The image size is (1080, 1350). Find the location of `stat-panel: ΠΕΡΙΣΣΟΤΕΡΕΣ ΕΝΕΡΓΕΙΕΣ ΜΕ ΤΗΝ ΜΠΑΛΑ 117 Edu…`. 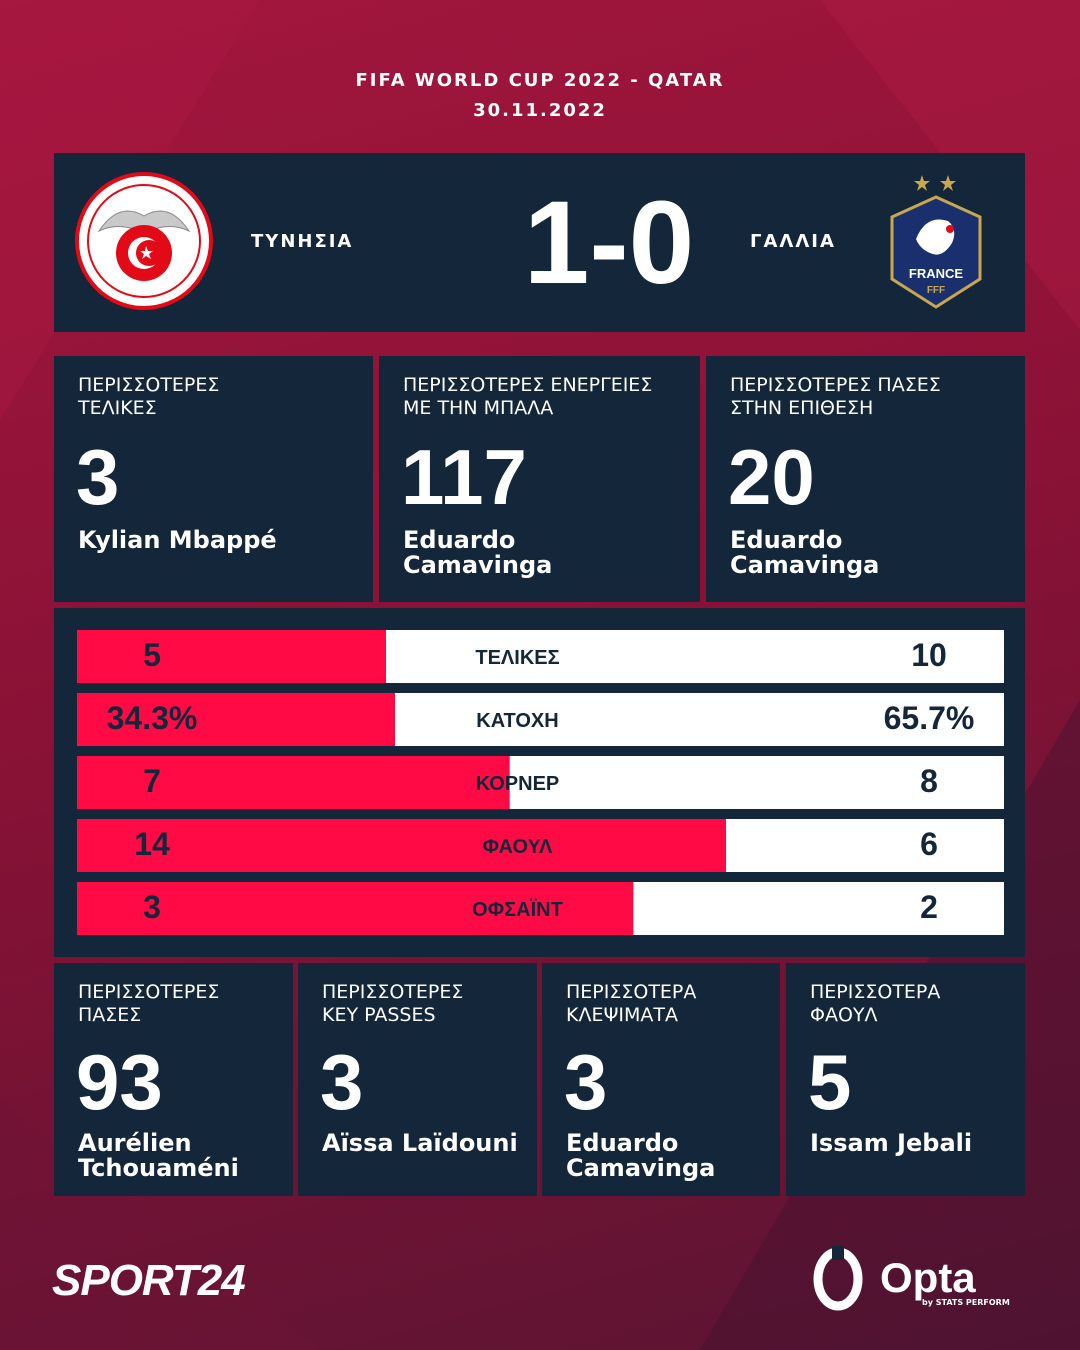

stat-panel: ΠΕΡΙΣΣΟΤΕΡΕΣ ΕΝΕΡΓΕΙΕΣ ΜΕ ΤΗΝ ΜΠΑΛΑ 117 Edu… is located at coordinates (539, 479).